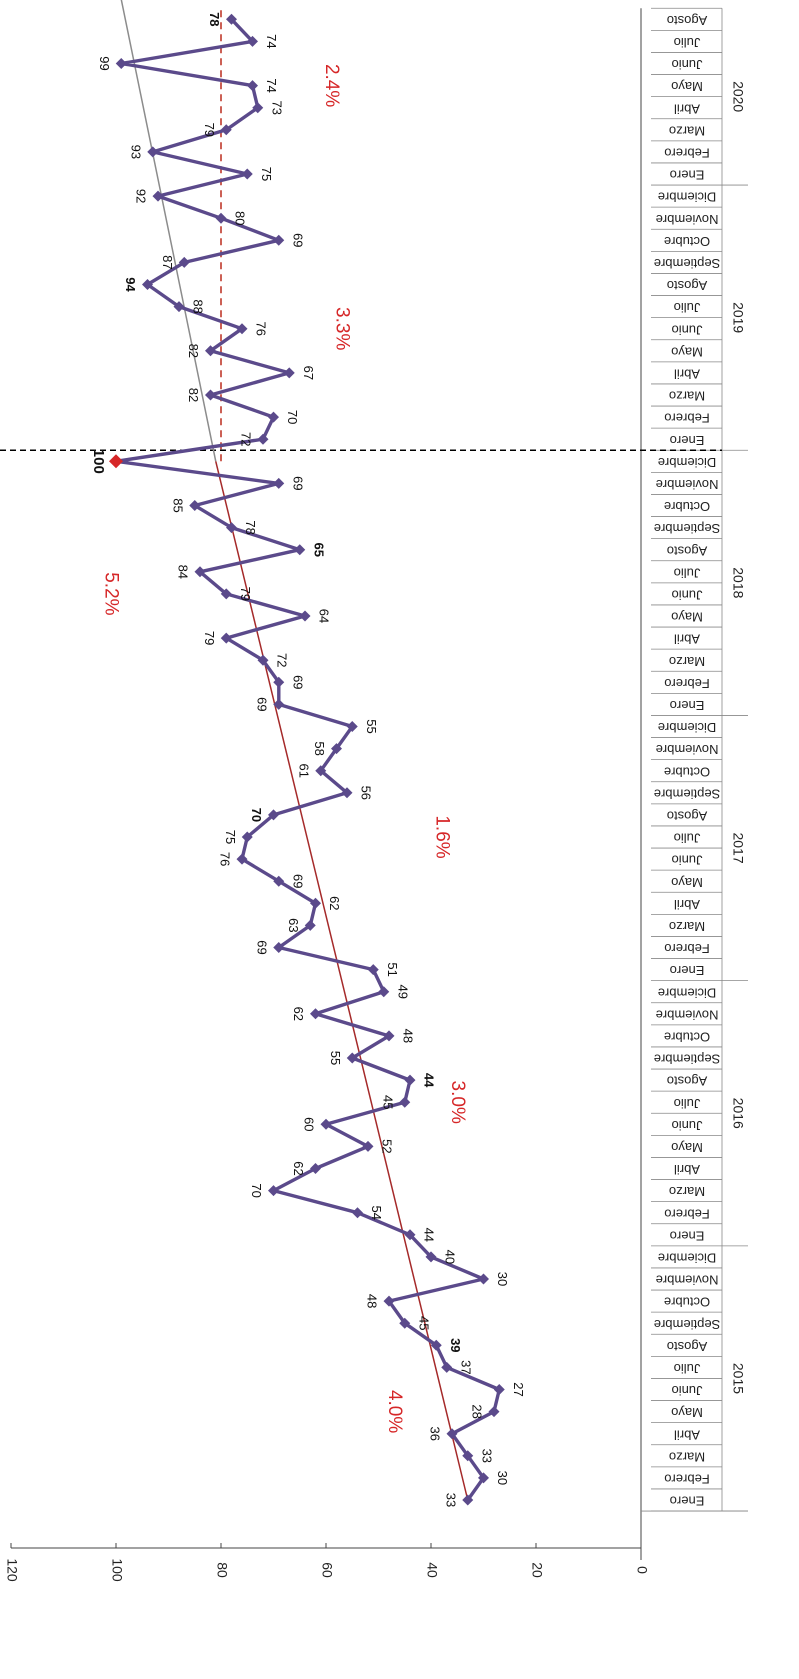 The width and height of the screenshot is (799, 1679). What do you see at coordinates (435, 1433) in the screenshot?
I see `data-label: 36` at bounding box center [435, 1433].